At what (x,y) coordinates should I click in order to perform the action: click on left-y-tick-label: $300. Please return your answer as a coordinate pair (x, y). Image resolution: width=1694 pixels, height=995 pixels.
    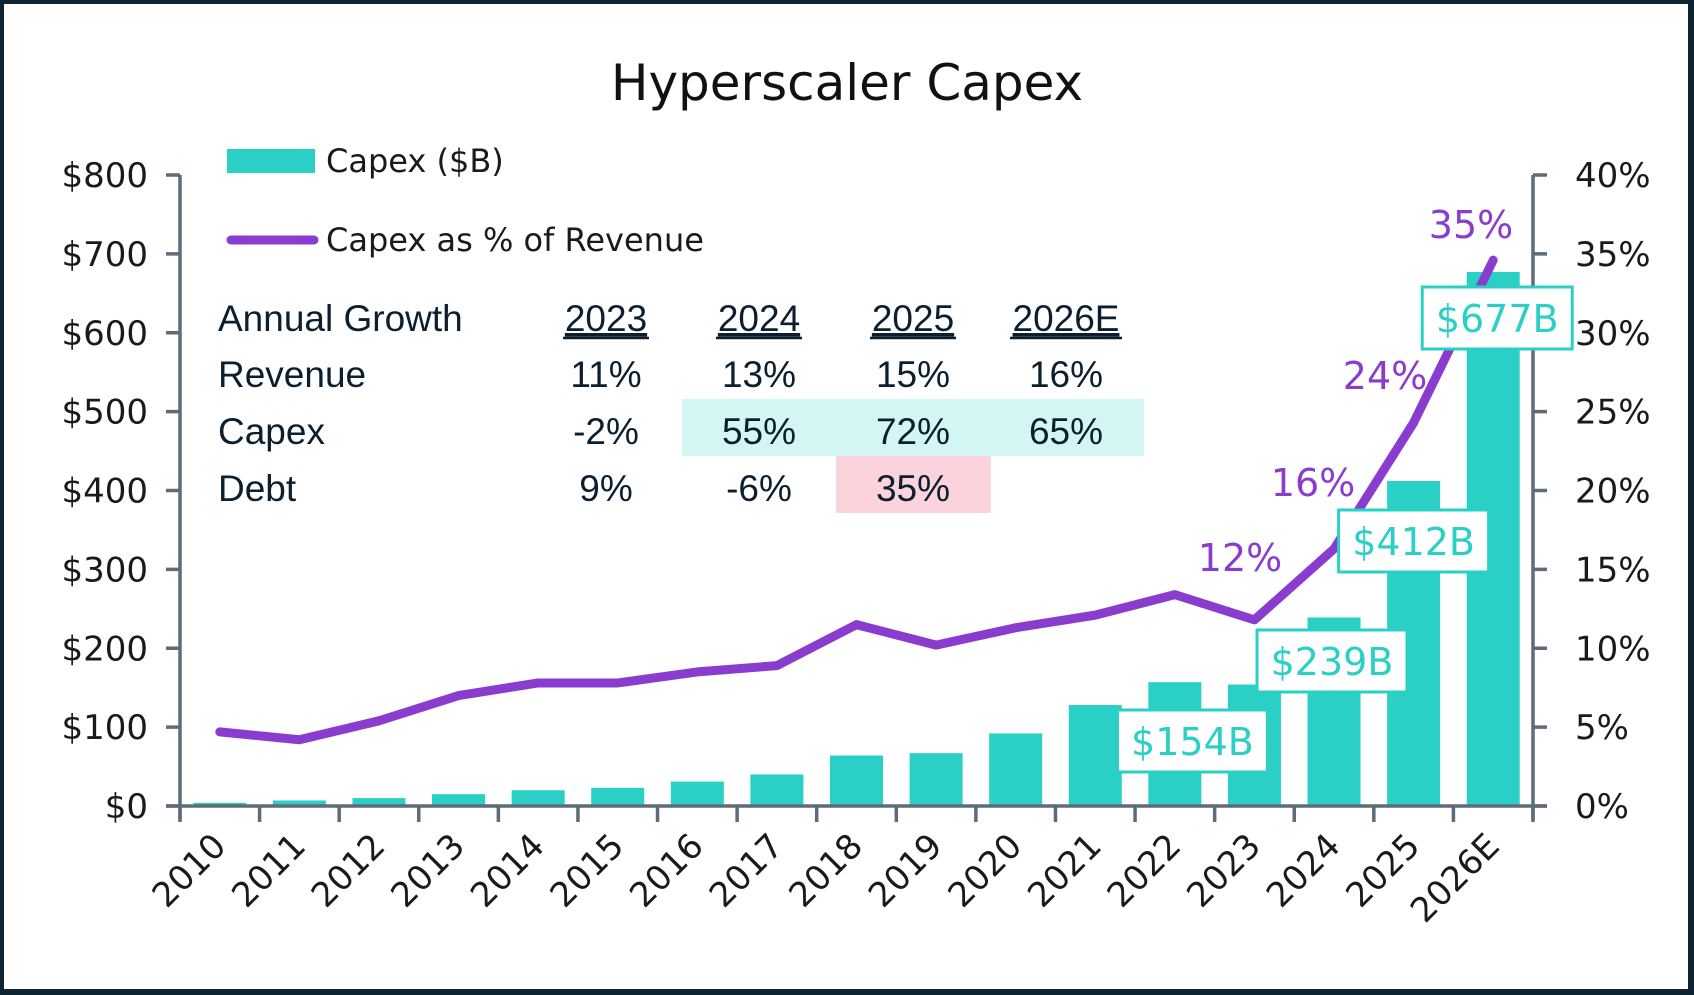
    Looking at the image, I should click on (104, 570).